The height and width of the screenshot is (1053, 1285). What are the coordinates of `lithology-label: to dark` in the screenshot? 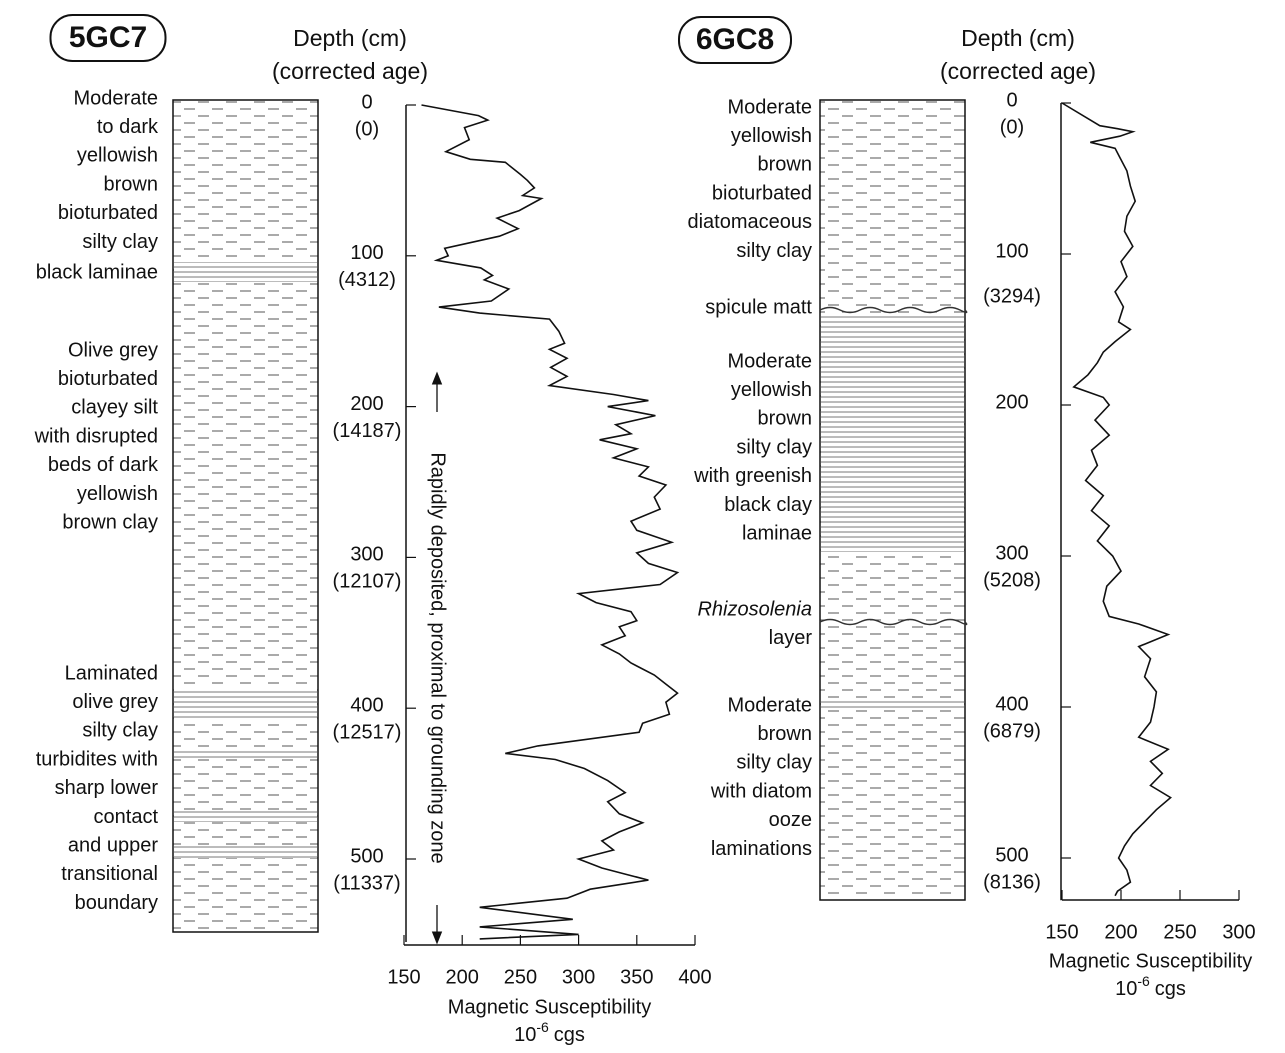 It's located at (128, 127).